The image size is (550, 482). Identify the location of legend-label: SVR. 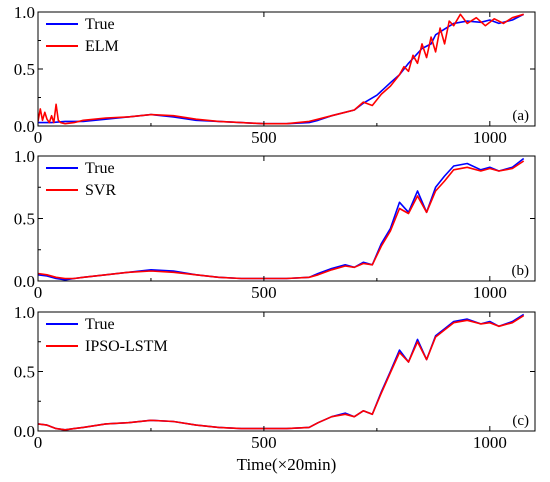
(100, 190).